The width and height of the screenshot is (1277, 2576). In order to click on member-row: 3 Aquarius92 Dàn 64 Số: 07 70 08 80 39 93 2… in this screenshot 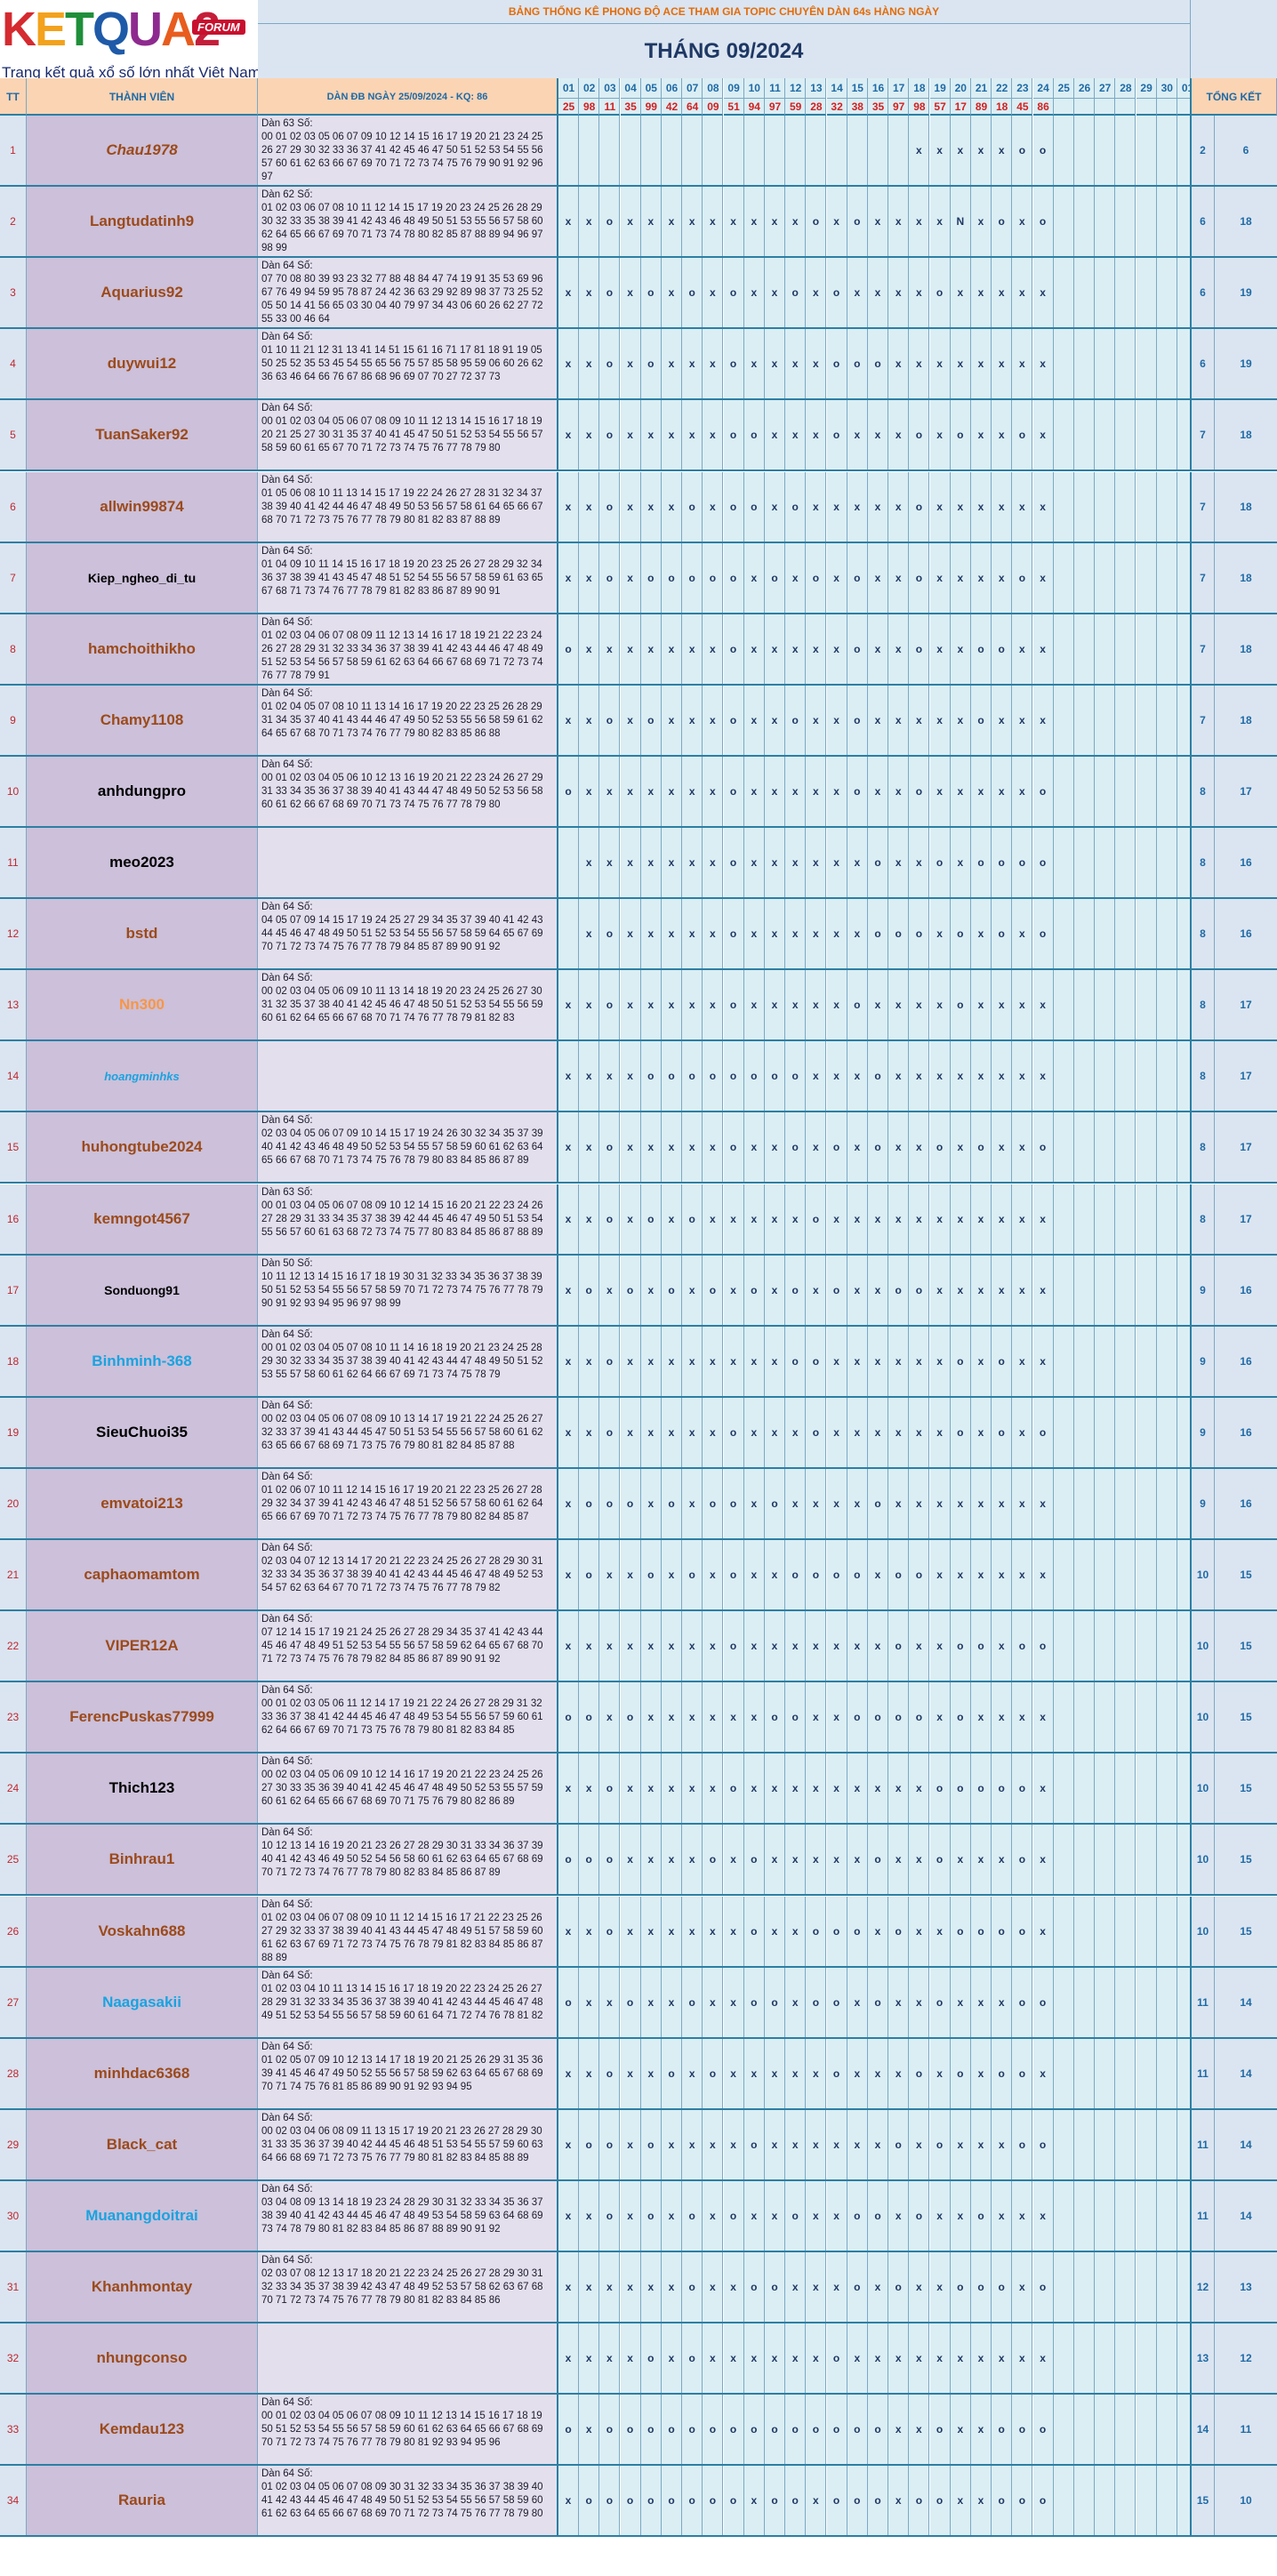, I will do `click(638, 294)`.